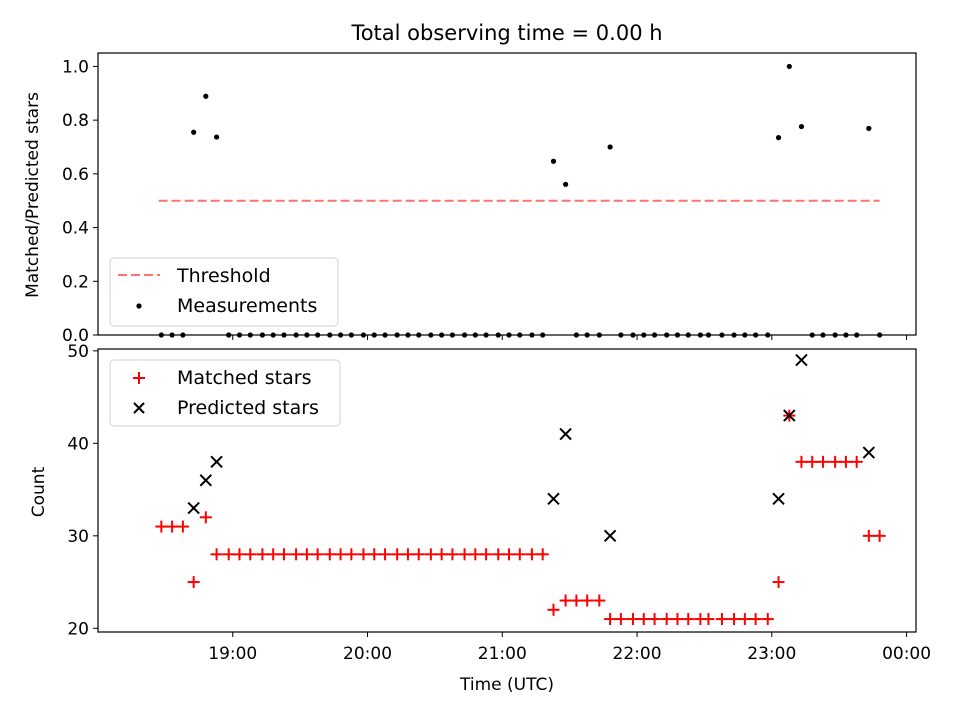  What do you see at coordinates (78, 537) in the screenshot?
I see `bottom-y-tick-label: 30` at bounding box center [78, 537].